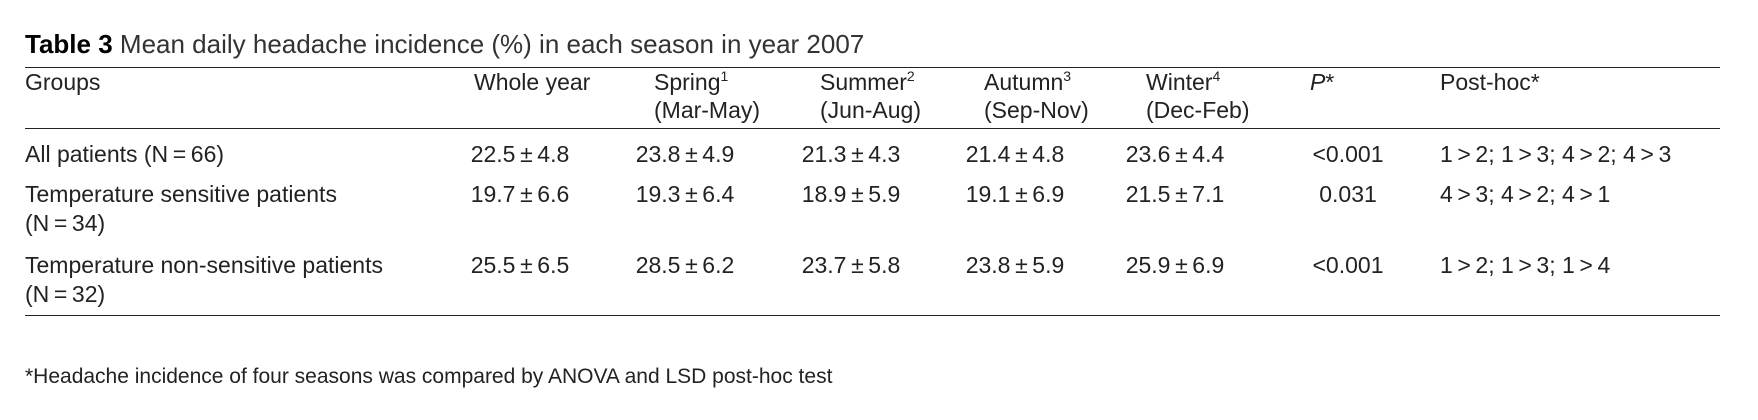  I want to click on cell-whole-year: 22.5 ± 4.8, so click(520, 154).